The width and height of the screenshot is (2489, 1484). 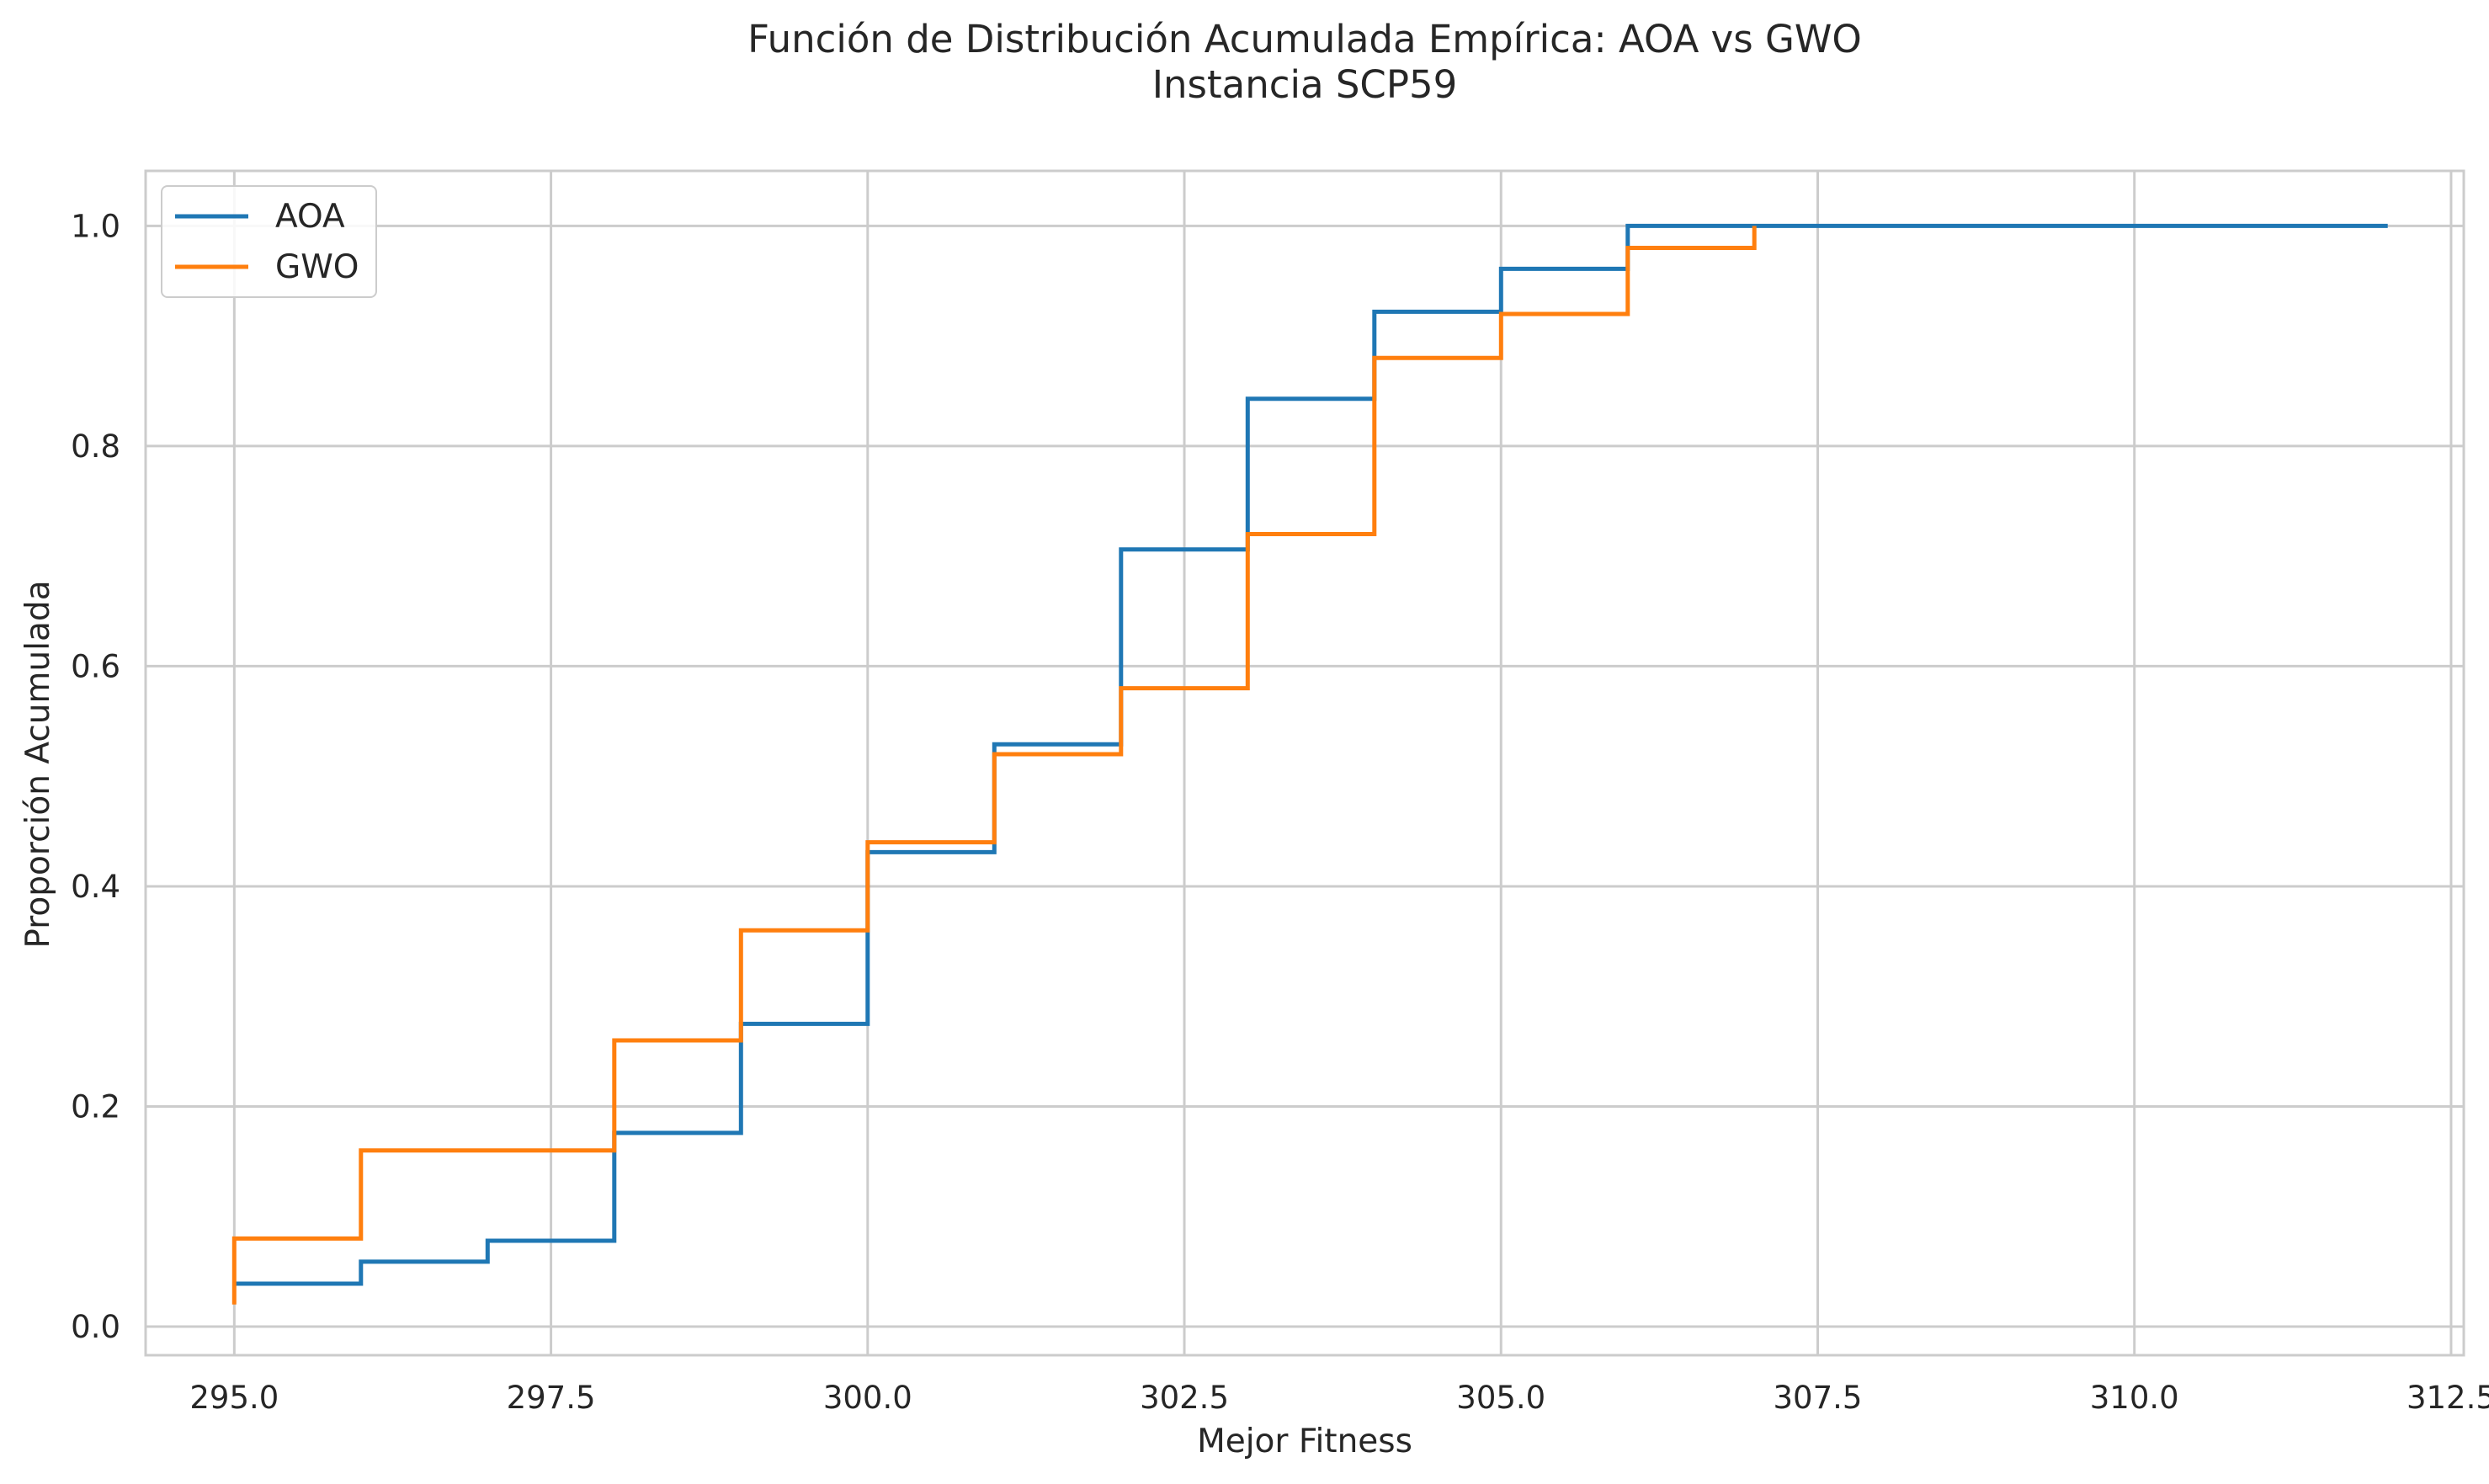 I want to click on legend: AOA GWO, so click(x=269, y=241).